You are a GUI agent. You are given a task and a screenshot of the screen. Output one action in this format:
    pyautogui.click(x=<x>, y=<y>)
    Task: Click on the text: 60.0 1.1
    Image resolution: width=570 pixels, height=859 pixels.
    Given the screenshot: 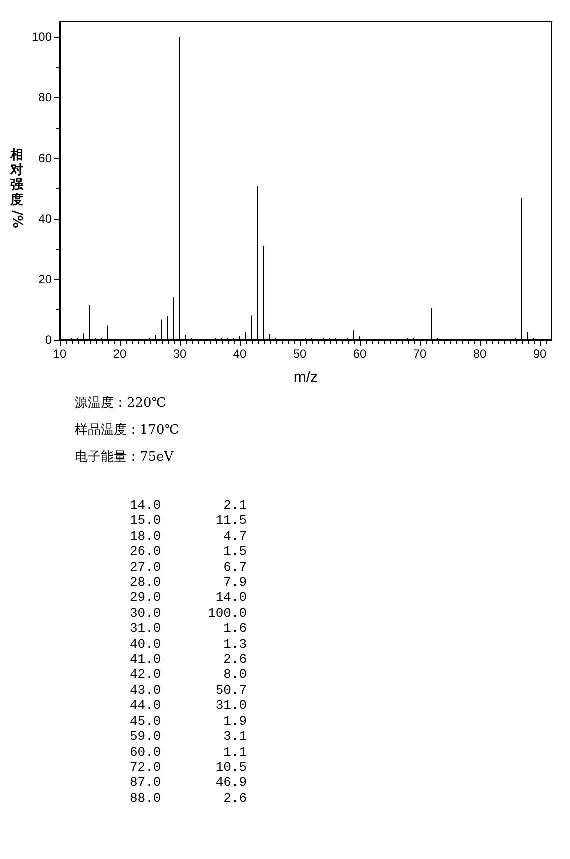 What is the action you would take?
    pyautogui.click(x=189, y=752)
    